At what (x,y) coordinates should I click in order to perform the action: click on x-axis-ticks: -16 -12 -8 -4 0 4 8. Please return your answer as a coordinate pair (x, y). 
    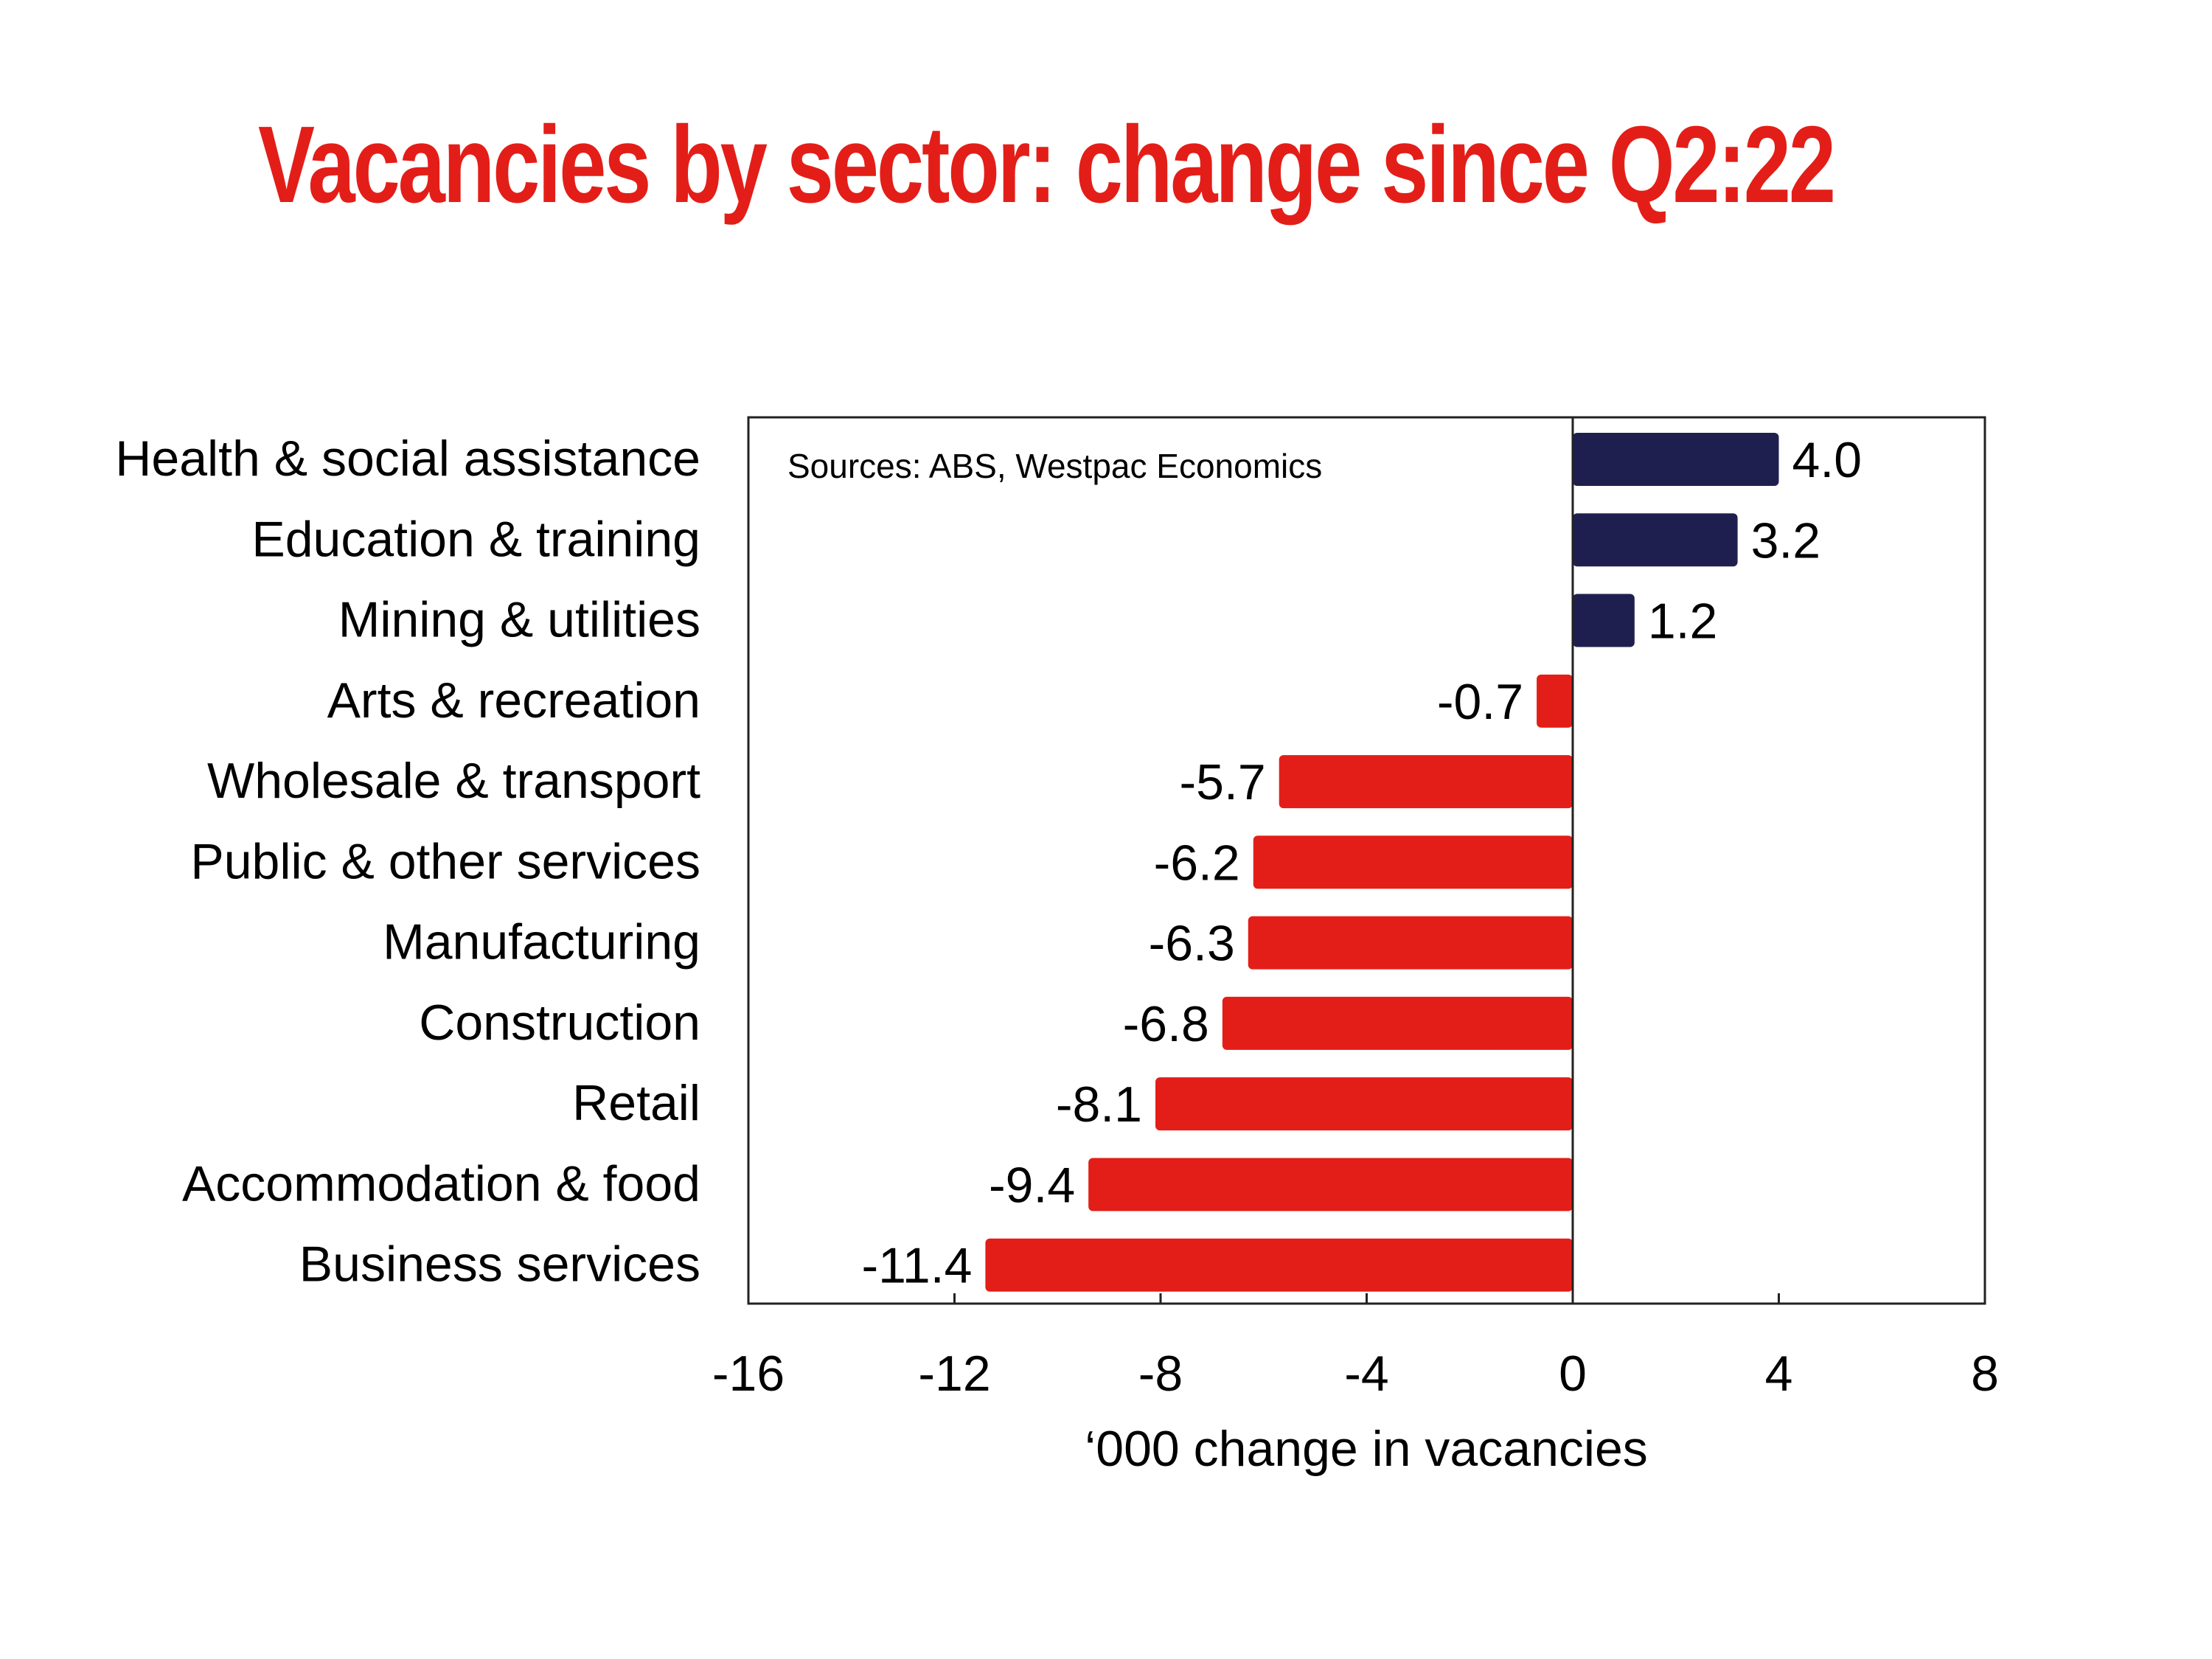
    Looking at the image, I should click on (1355, 1347).